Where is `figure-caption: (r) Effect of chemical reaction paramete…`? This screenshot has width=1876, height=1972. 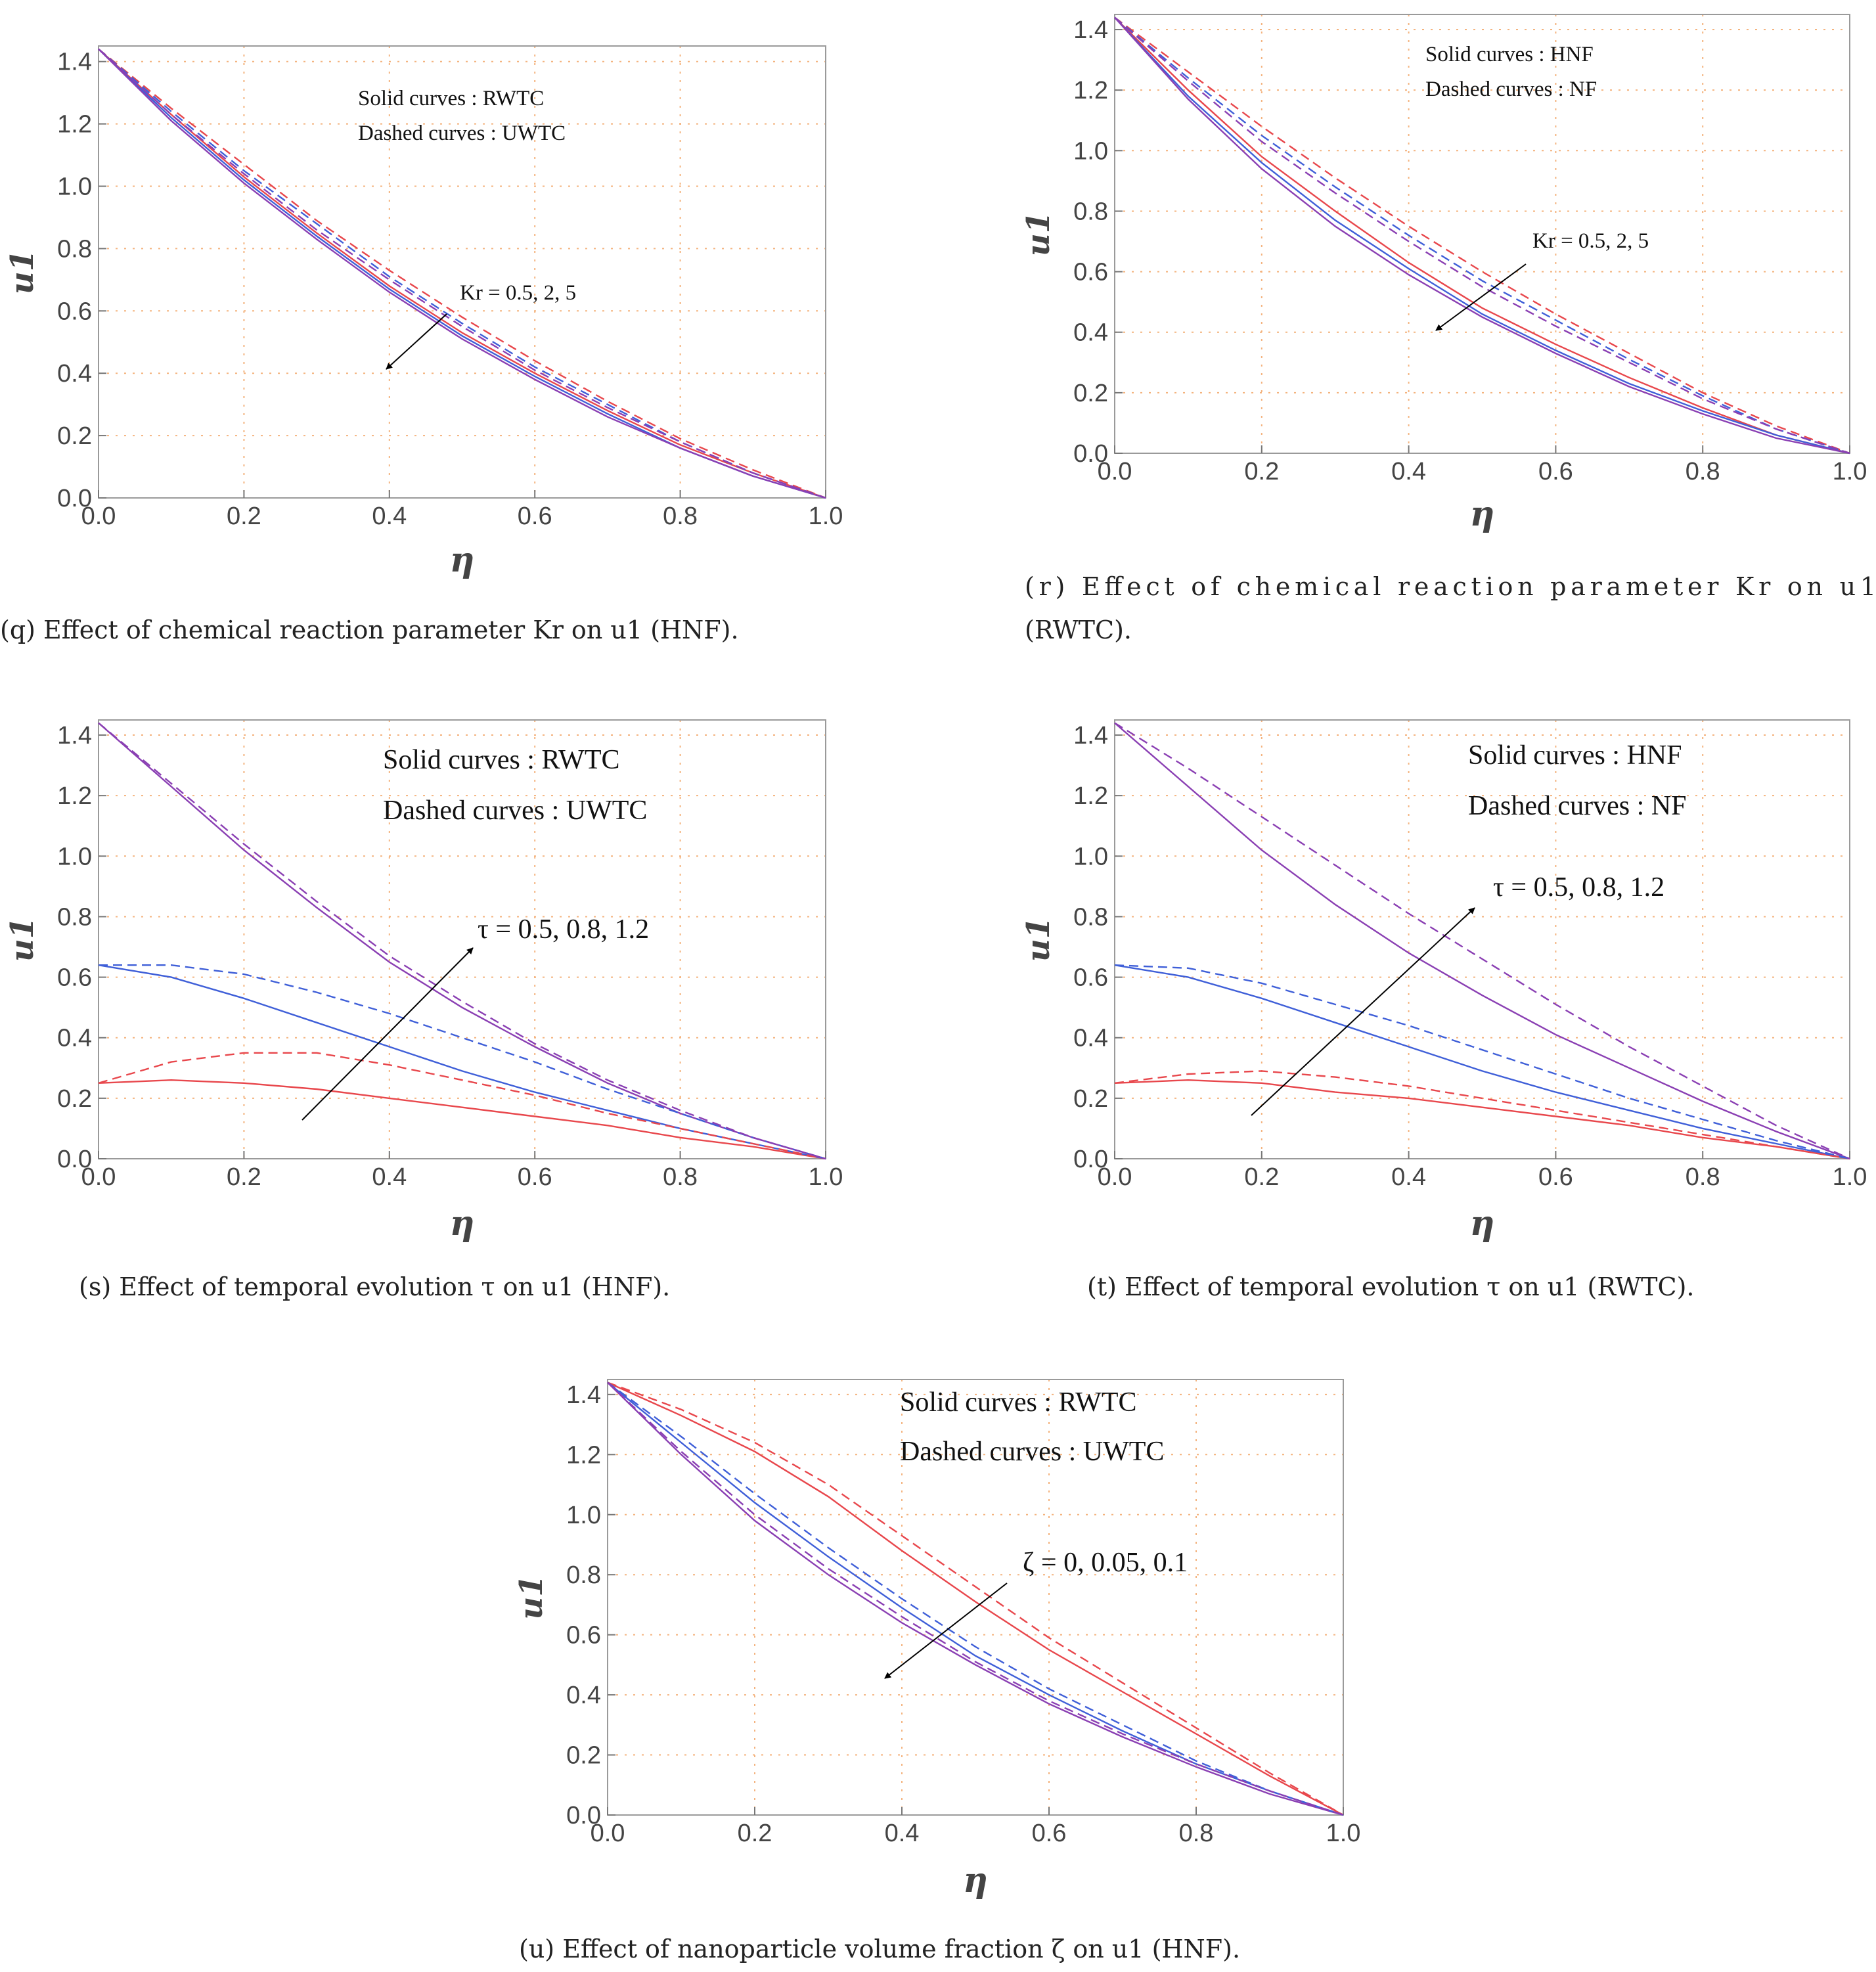 figure-caption: (r) Effect of chemical reaction paramete… is located at coordinates (1450, 586).